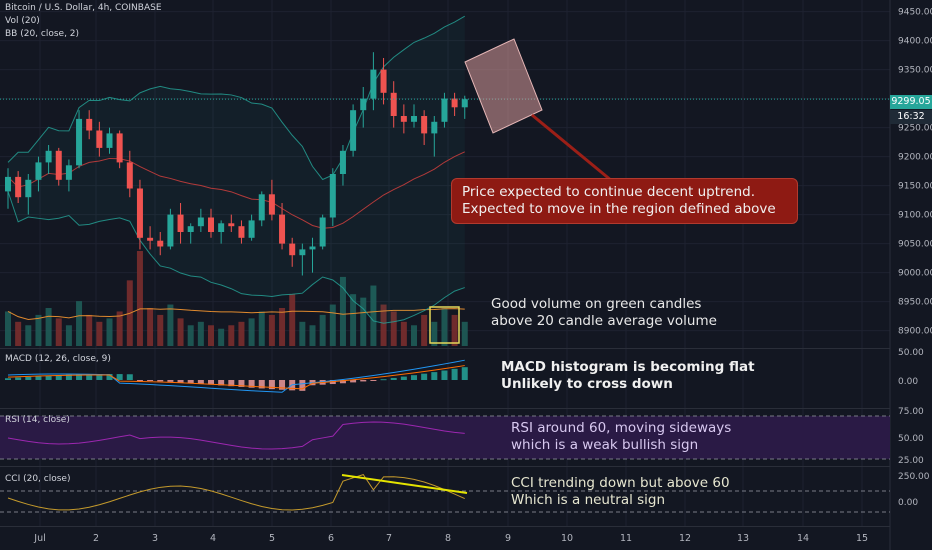 The image size is (932, 550). Describe the element at coordinates (911, 102) in the screenshot. I see `last-price-tag: 9299.05` at that location.